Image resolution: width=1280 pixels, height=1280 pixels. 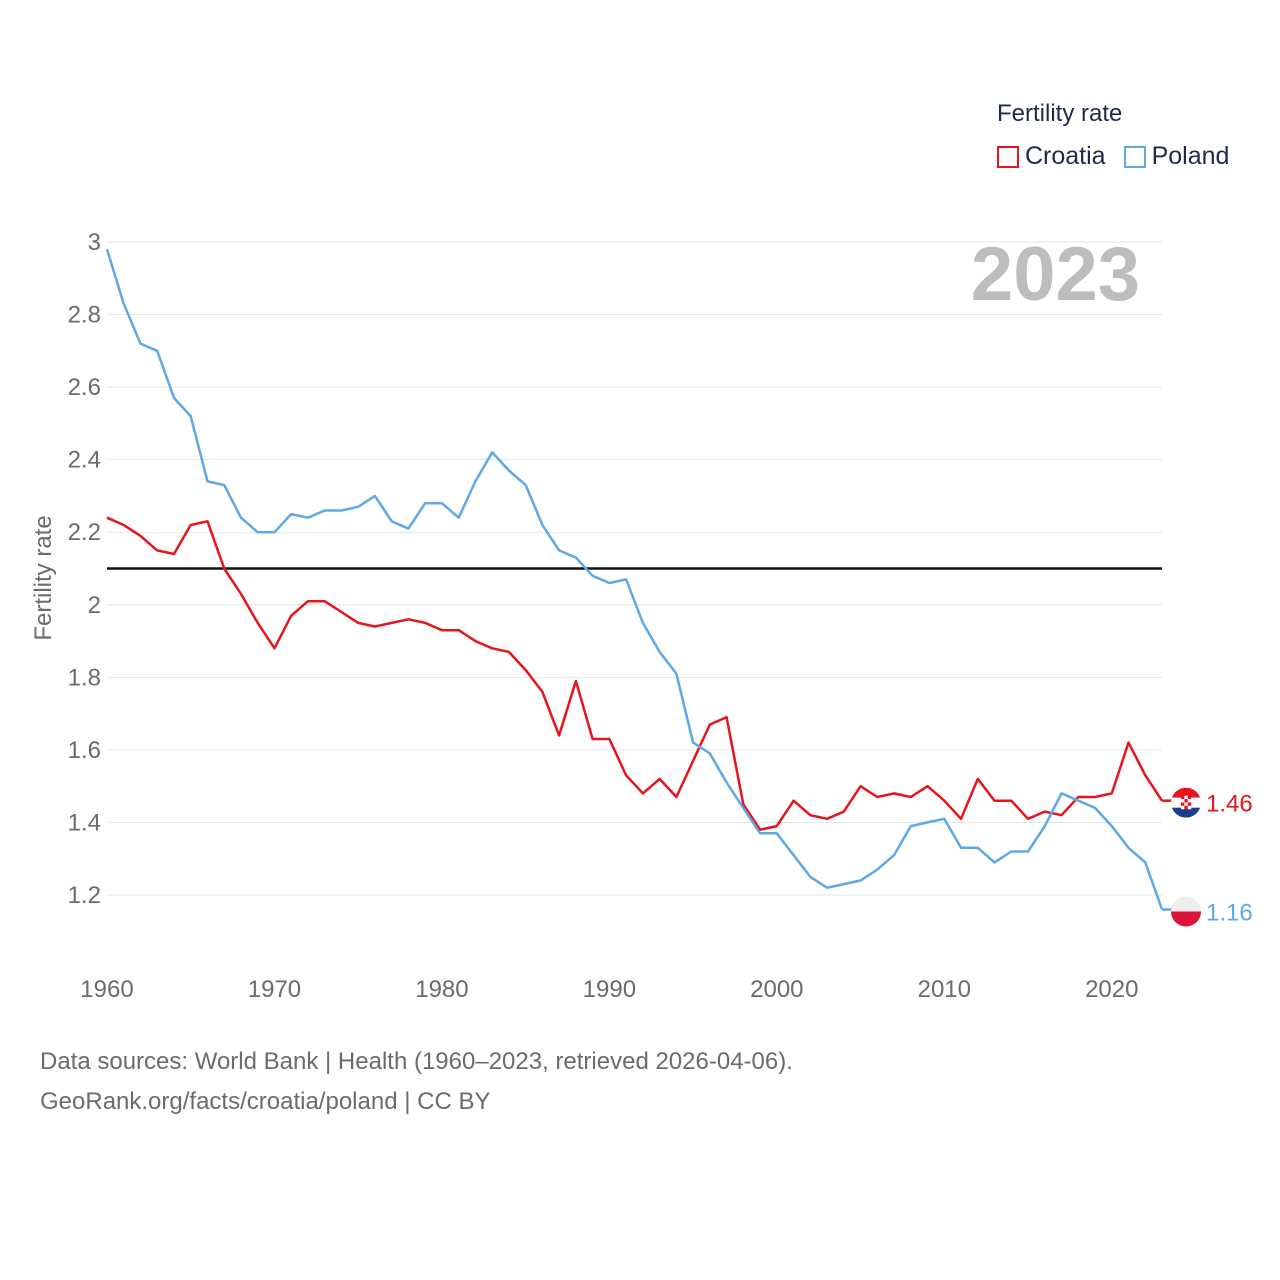 What do you see at coordinates (1229, 913) in the screenshot?
I see `end-value-label-poland: 1.16` at bounding box center [1229, 913].